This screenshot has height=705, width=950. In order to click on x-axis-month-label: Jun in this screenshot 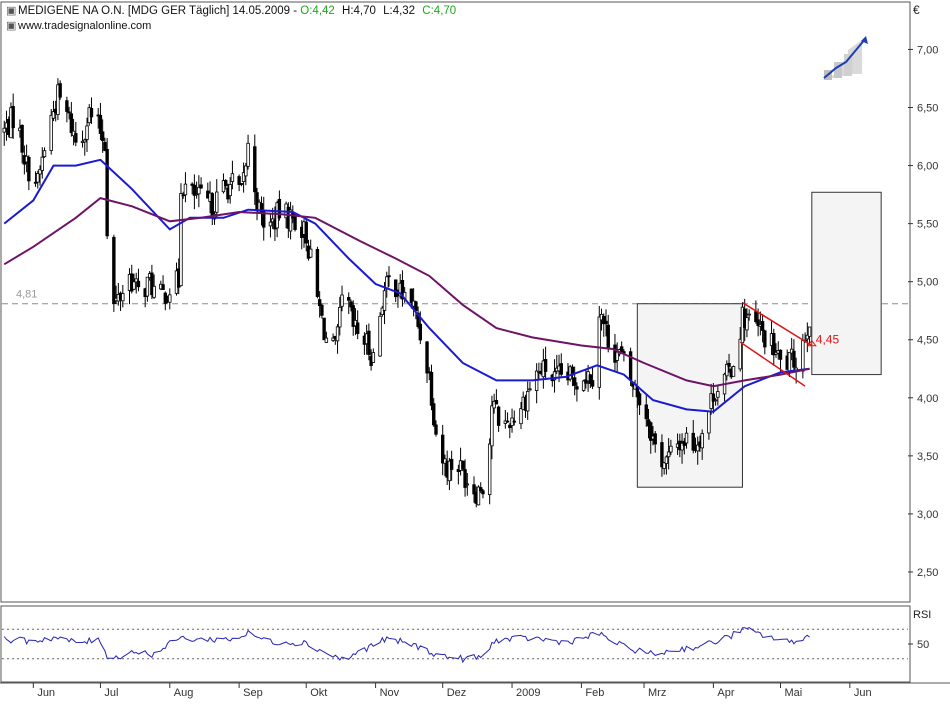, I will do `click(46, 693)`.